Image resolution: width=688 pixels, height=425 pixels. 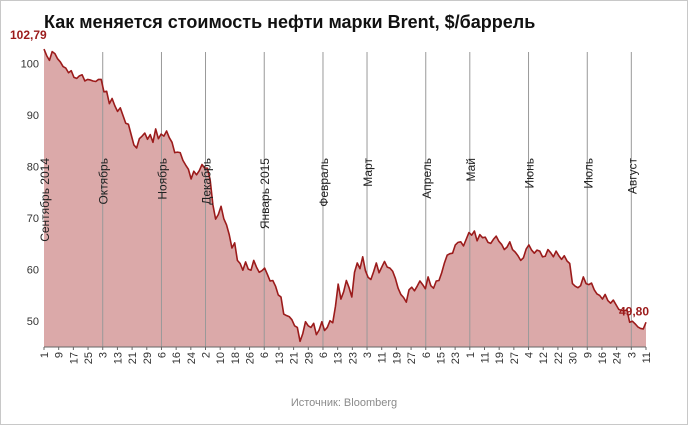 I want to click on month-label: Январь 2015, so click(x=265, y=193).